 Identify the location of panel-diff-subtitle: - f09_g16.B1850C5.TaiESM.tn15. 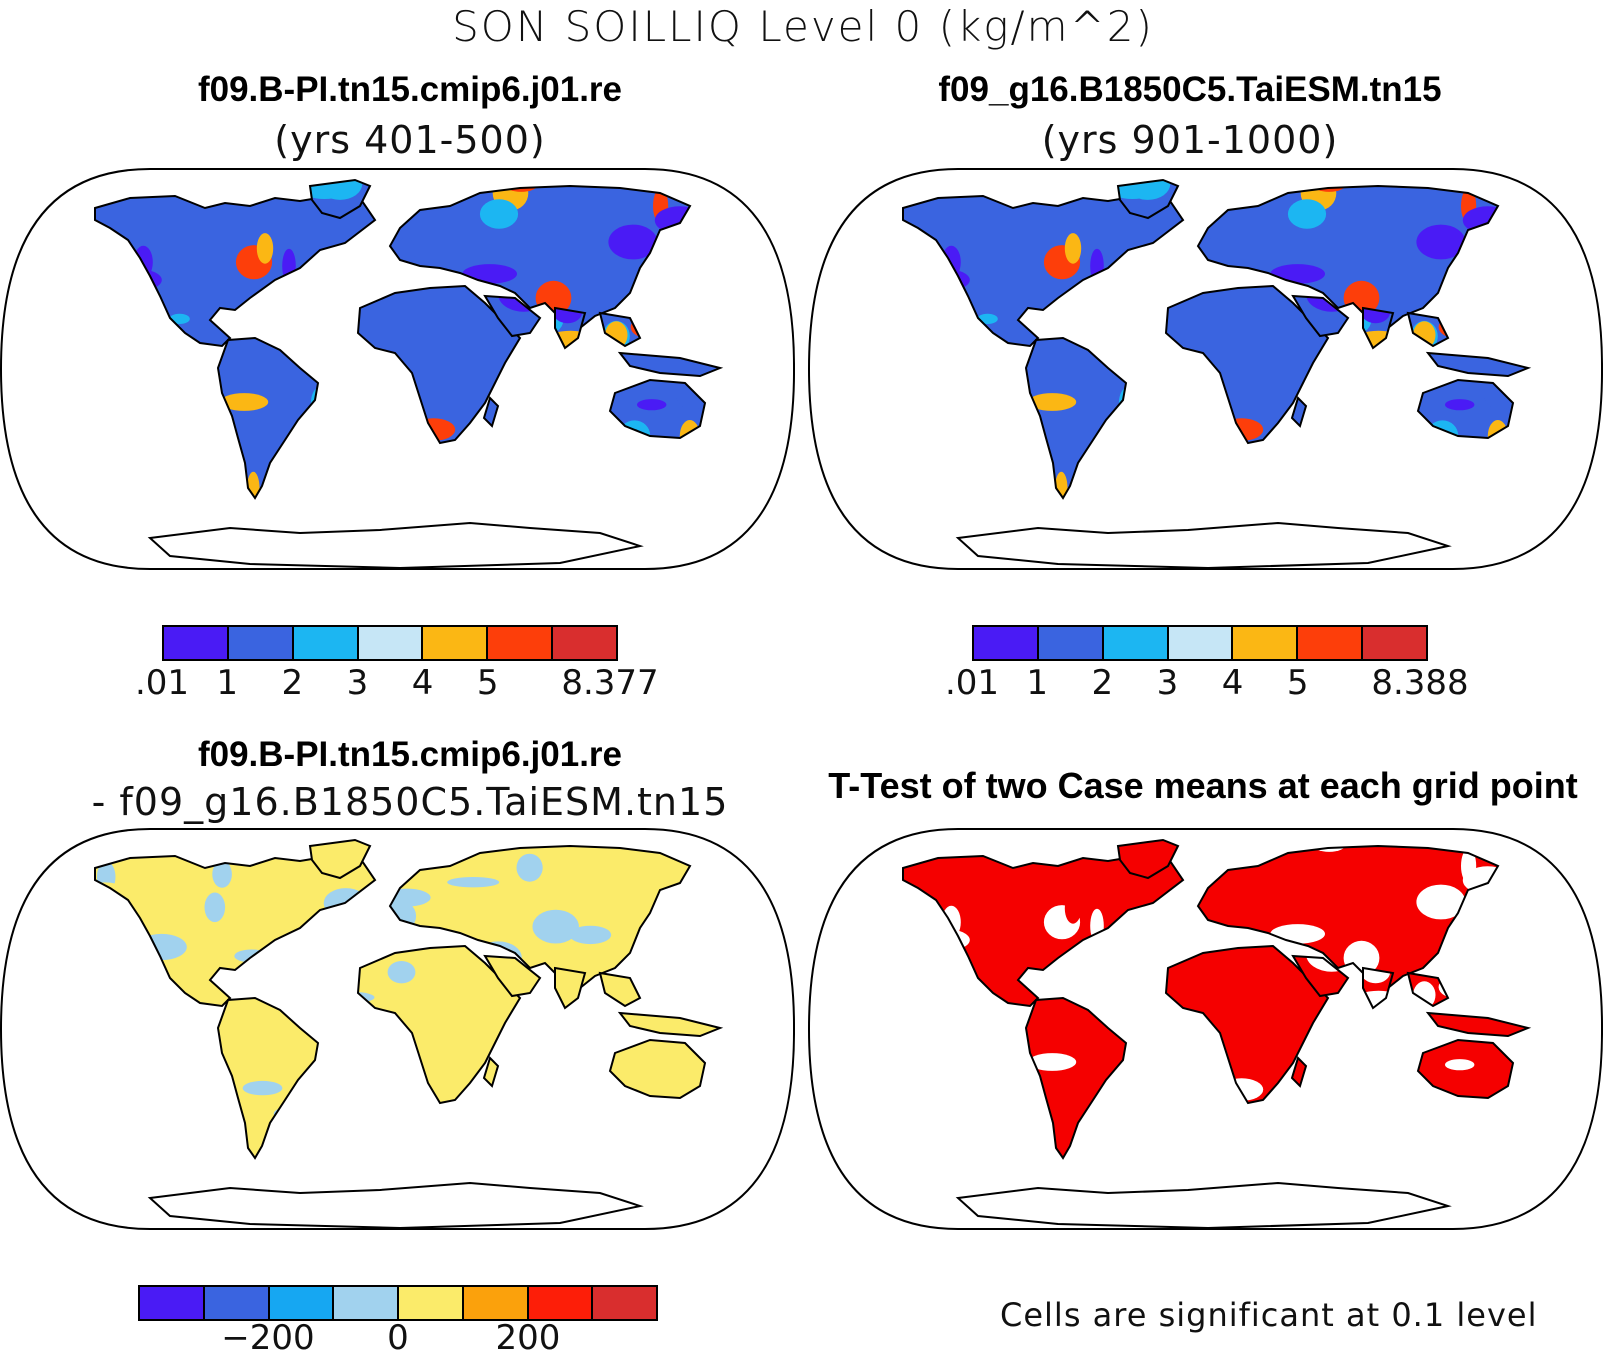
(410, 802).